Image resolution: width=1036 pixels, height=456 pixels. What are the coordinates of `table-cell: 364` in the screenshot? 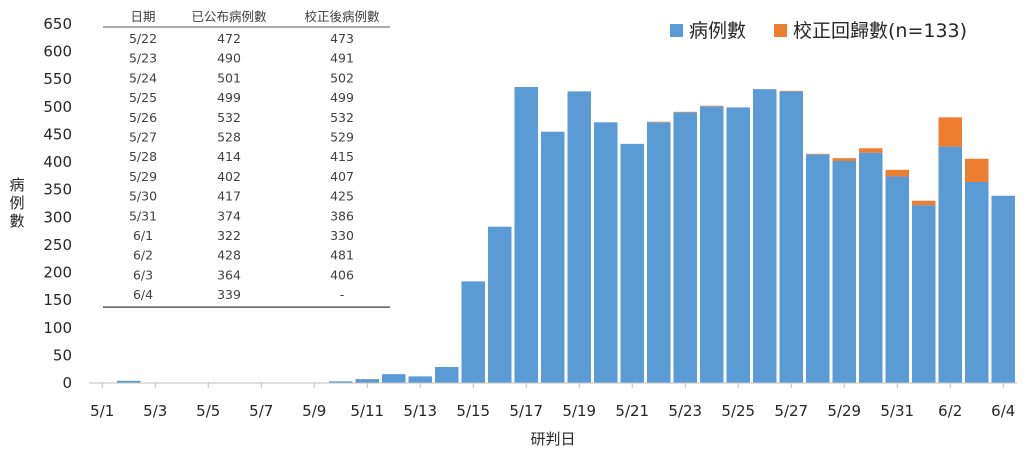 It's located at (229, 274).